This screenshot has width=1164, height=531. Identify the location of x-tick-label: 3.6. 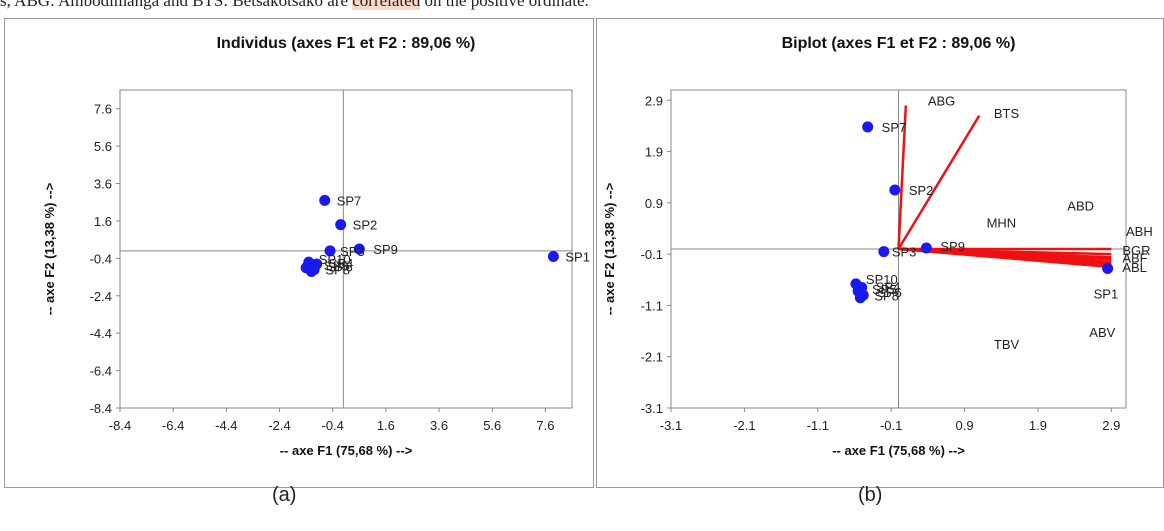
(439, 425).